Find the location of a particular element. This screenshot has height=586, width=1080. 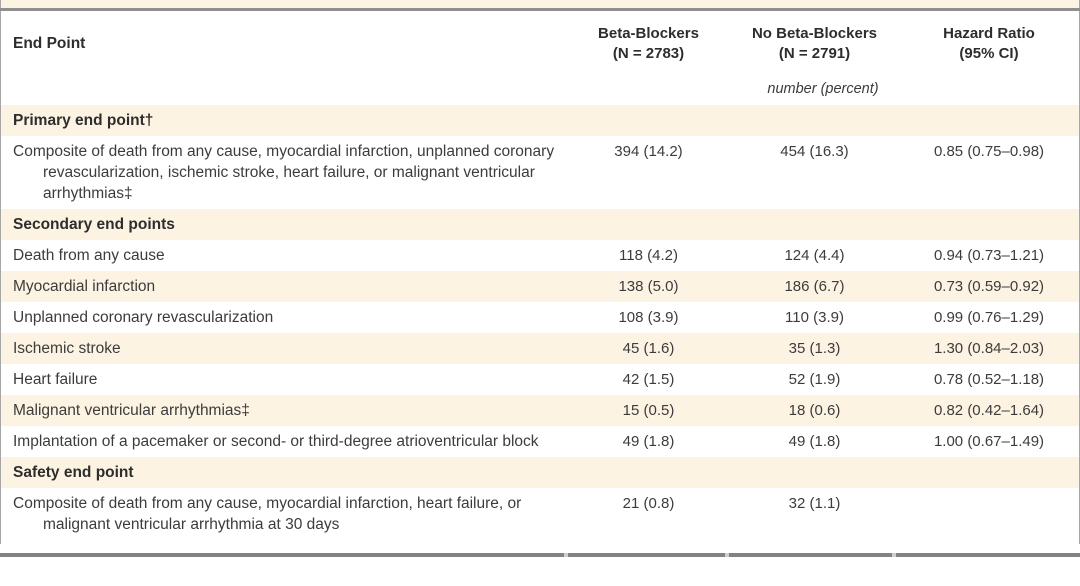

no-beta-blockers-label: No Beta-Blockers is located at coordinates (814, 33).